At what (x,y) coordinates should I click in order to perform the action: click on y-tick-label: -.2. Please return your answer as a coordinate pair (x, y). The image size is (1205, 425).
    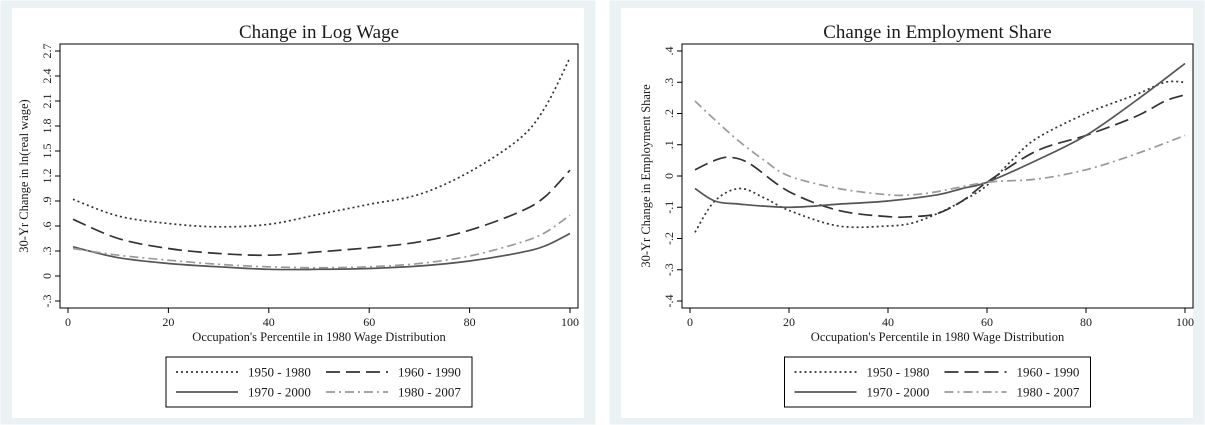
    Looking at the image, I should click on (669, 238).